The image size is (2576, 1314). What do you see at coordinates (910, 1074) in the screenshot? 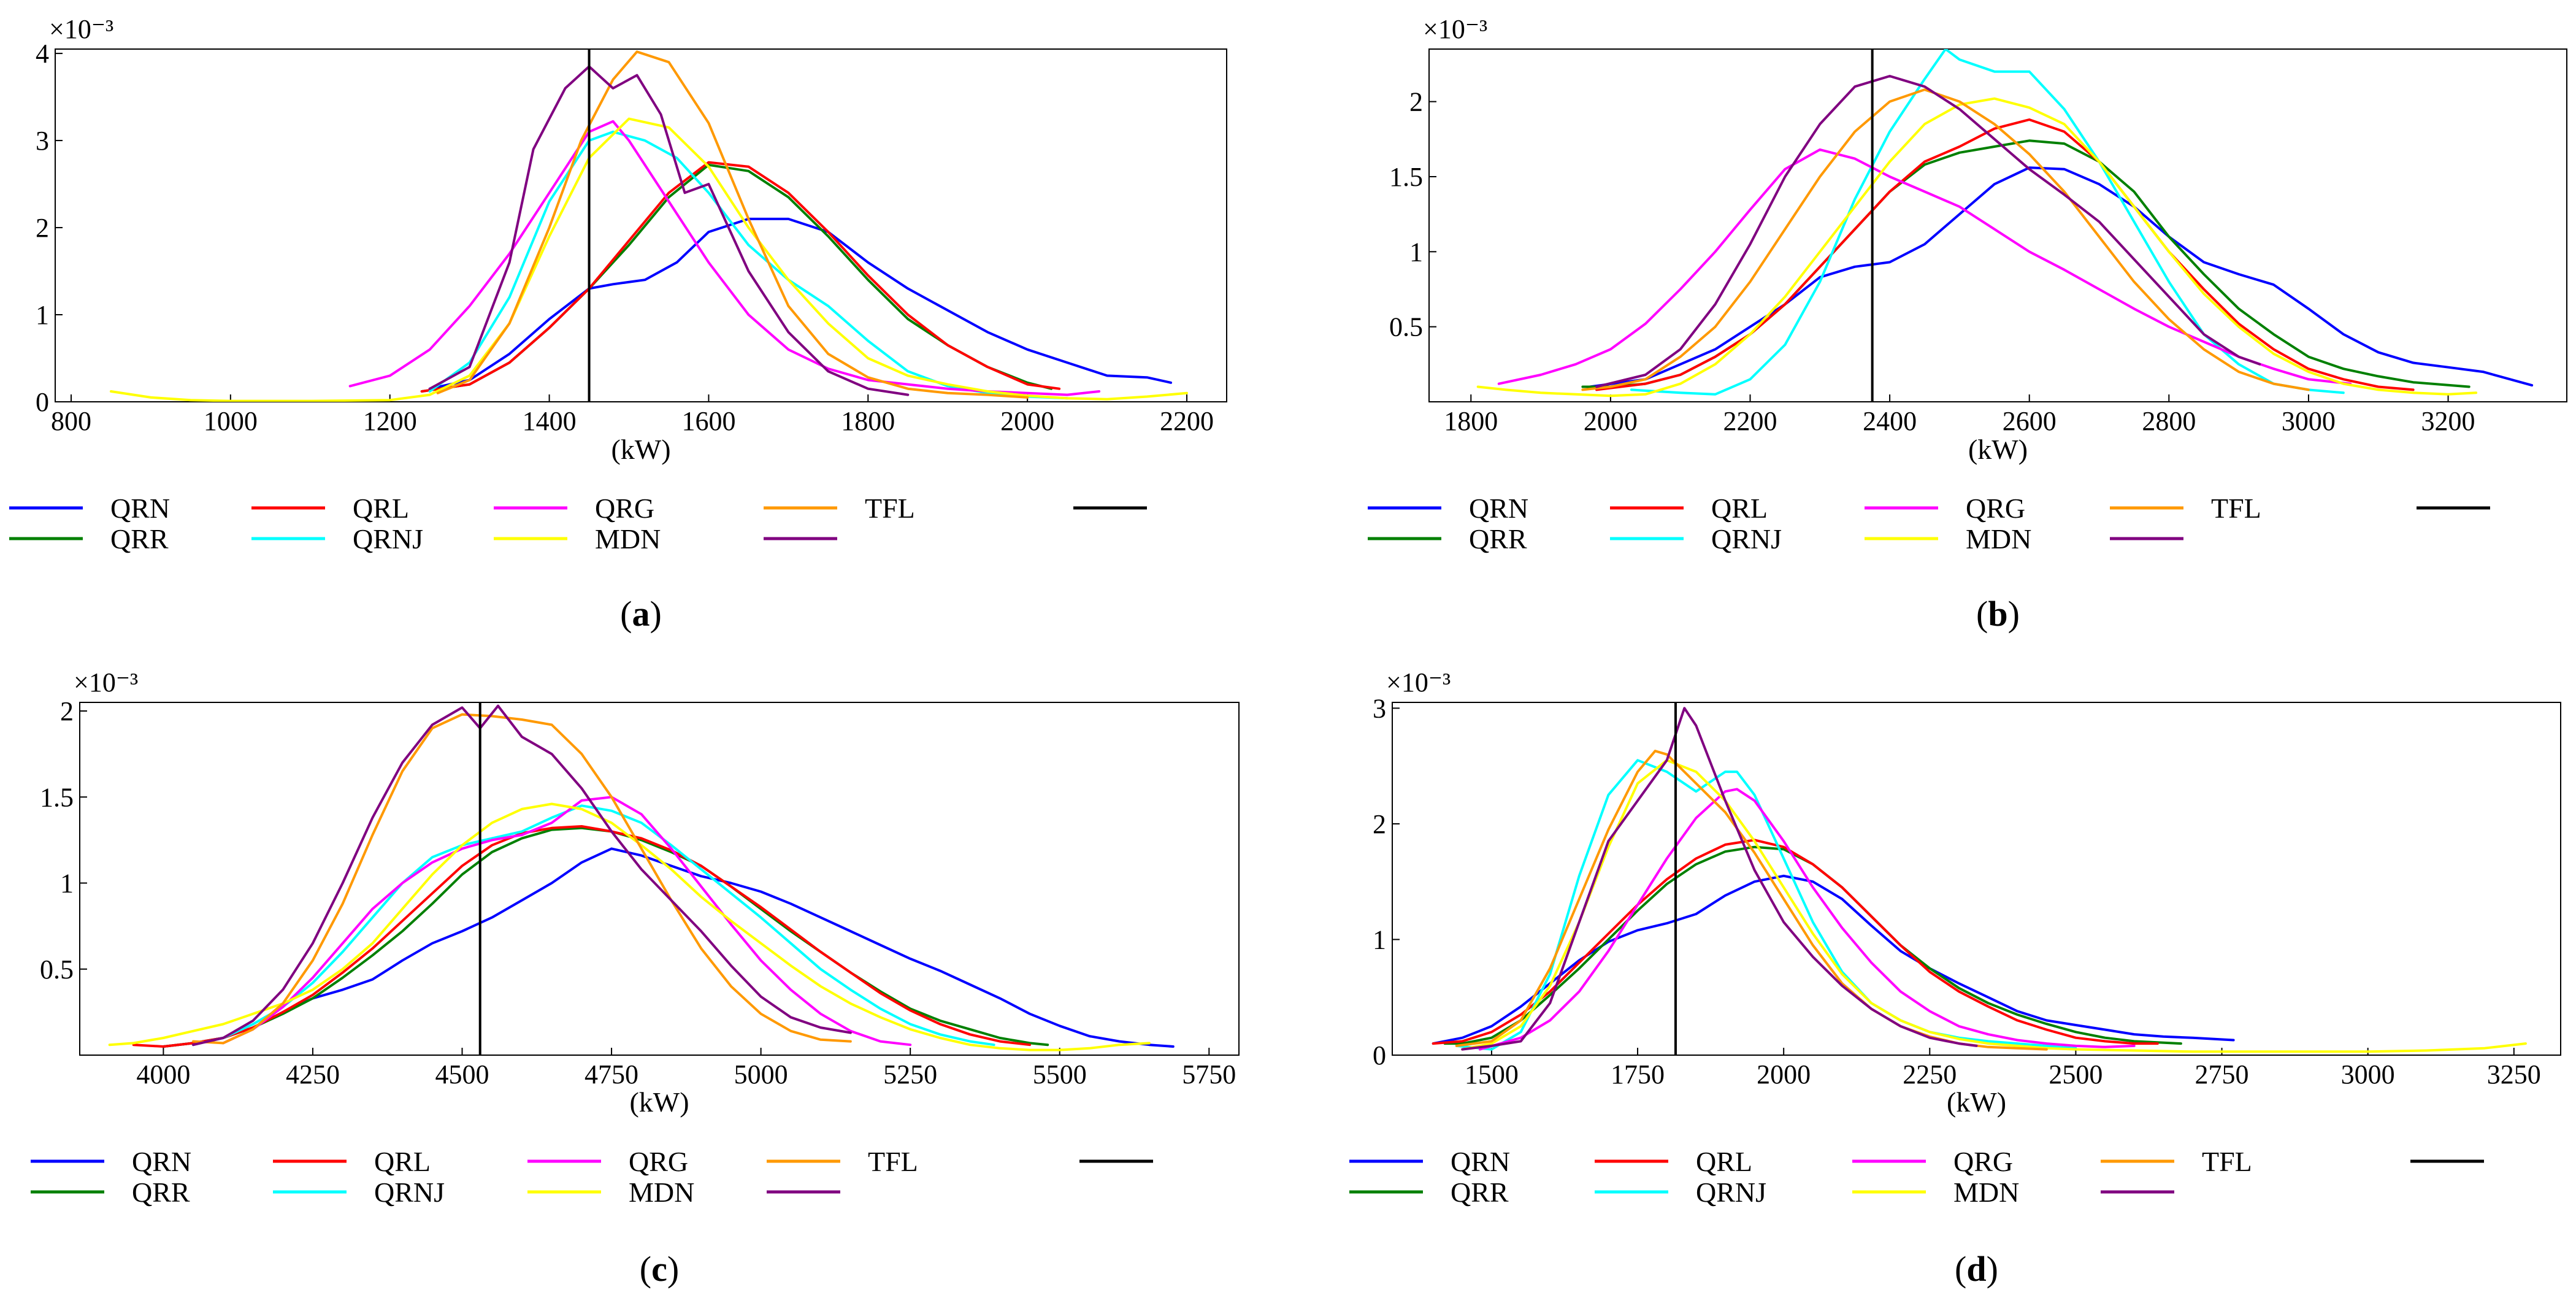
I see `x-tick-label: 5250` at bounding box center [910, 1074].